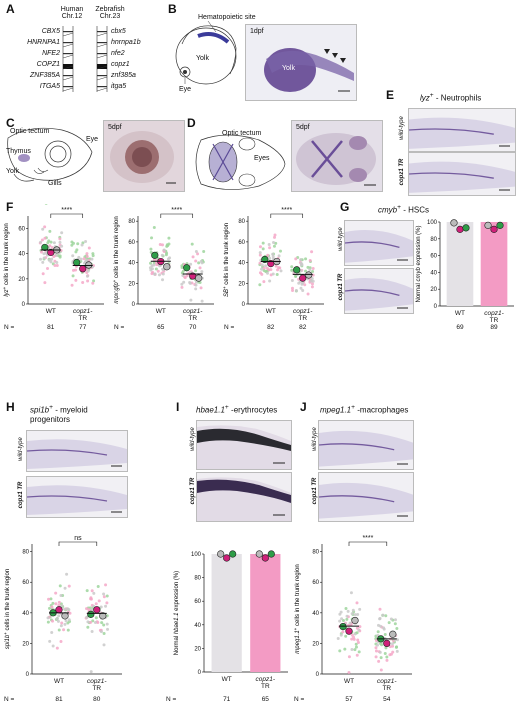 Image resolution: width=520 pixels, height=706 pixels. Describe the element at coordinates (237, 409) in the screenshot. I see `panel-i-title: hbae1.1+ -erythrocytes` at that location.